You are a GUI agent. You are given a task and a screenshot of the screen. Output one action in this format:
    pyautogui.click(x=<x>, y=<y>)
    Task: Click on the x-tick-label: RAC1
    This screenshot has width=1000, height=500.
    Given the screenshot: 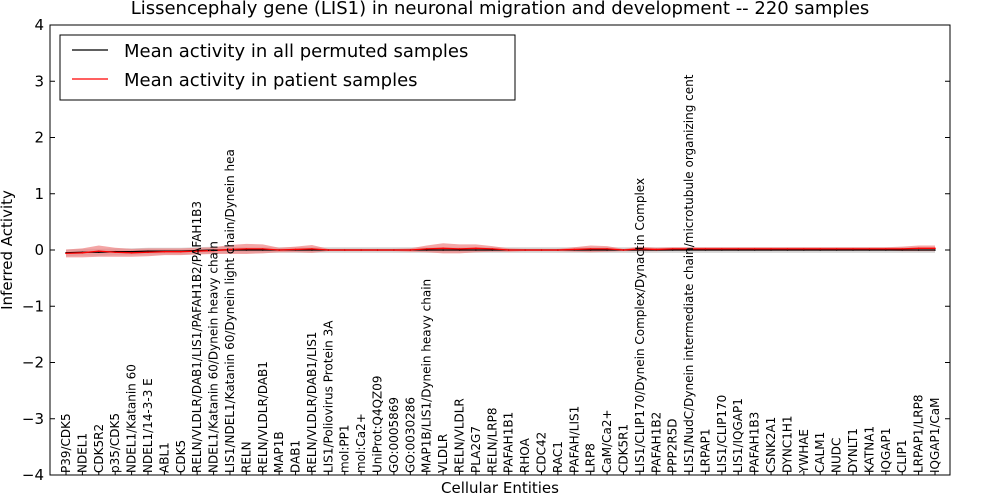 What is the action you would take?
    pyautogui.click(x=558, y=457)
    